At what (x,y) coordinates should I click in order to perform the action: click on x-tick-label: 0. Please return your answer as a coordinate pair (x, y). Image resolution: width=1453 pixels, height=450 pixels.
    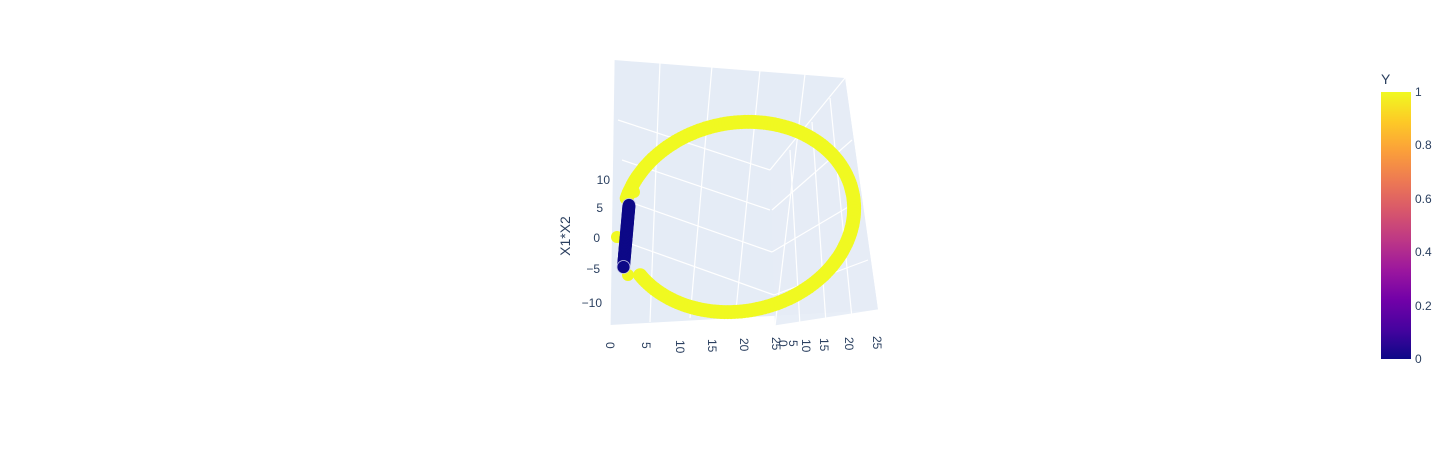
    Looking at the image, I should click on (610, 345).